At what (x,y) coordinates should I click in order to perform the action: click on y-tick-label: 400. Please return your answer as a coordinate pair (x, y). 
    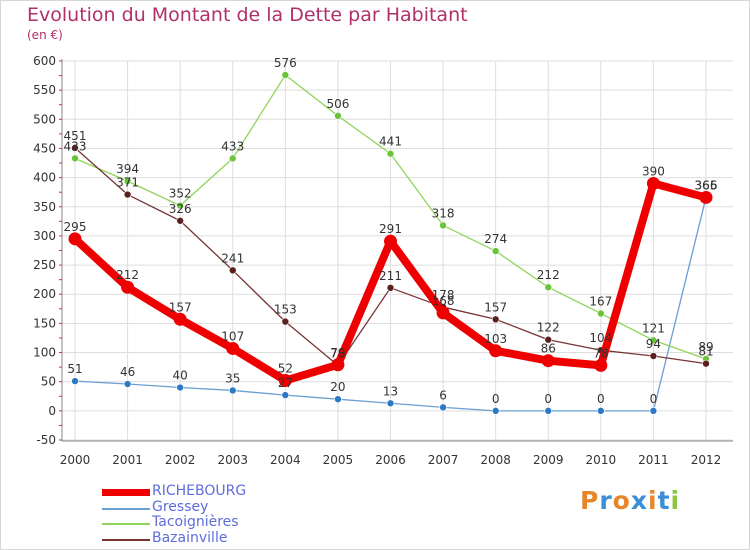
    Looking at the image, I should click on (44, 178).